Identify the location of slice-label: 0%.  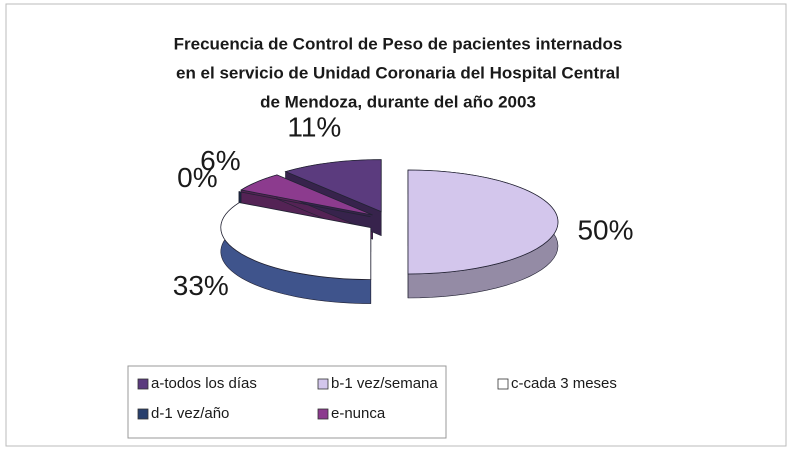
(197, 177).